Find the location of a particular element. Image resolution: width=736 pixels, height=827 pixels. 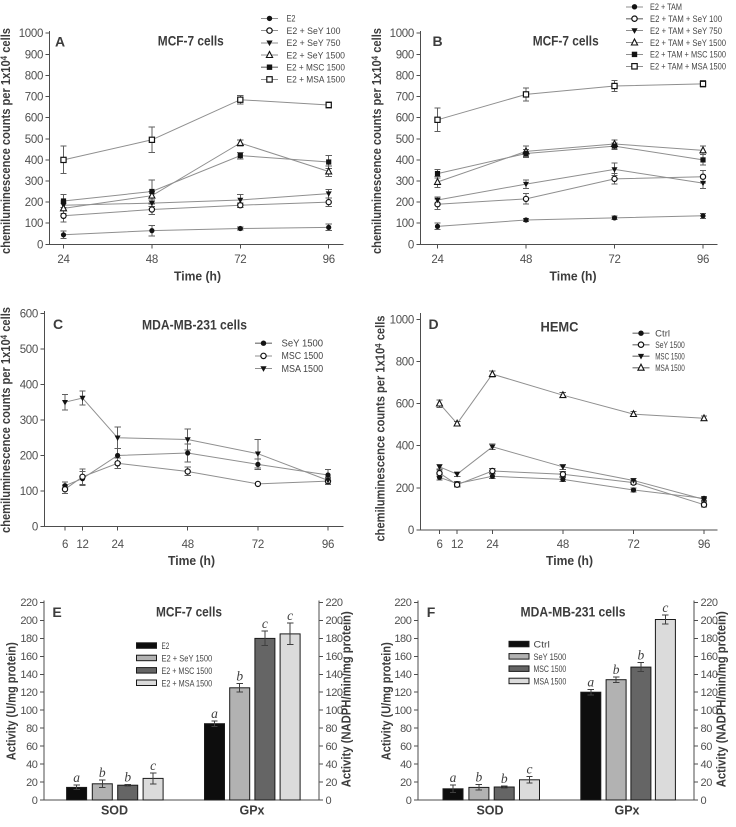

svg-text: MSC 1500 is located at coordinates (550, 669).